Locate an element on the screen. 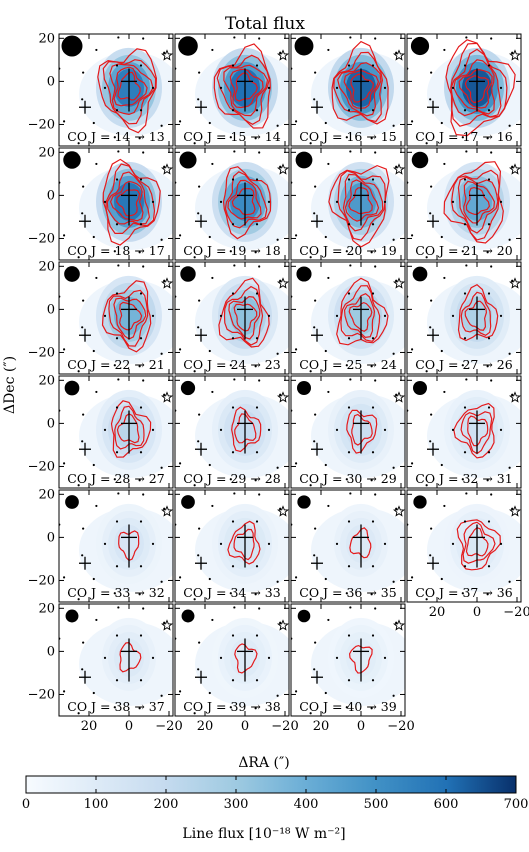  x-tick-label: −20 is located at coordinates (284, 726).